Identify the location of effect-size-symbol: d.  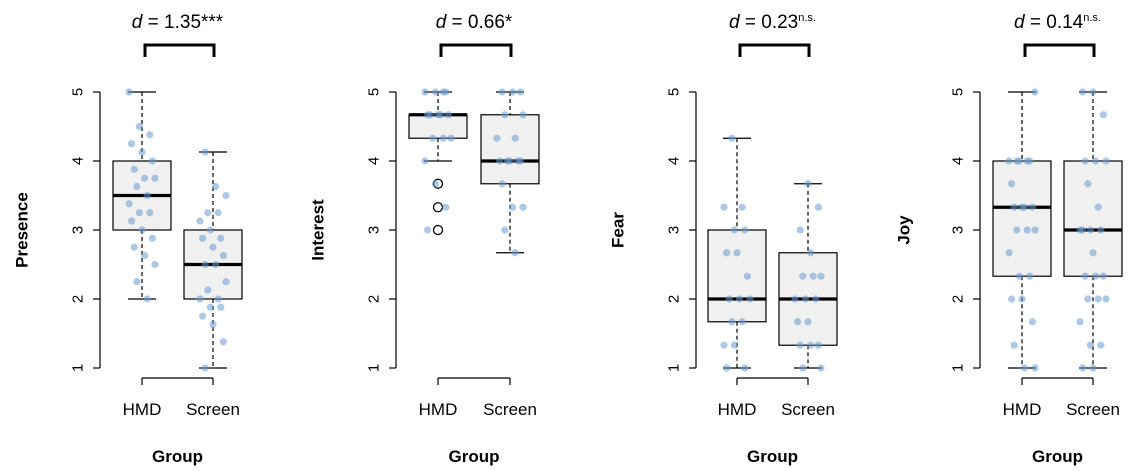
(138, 22).